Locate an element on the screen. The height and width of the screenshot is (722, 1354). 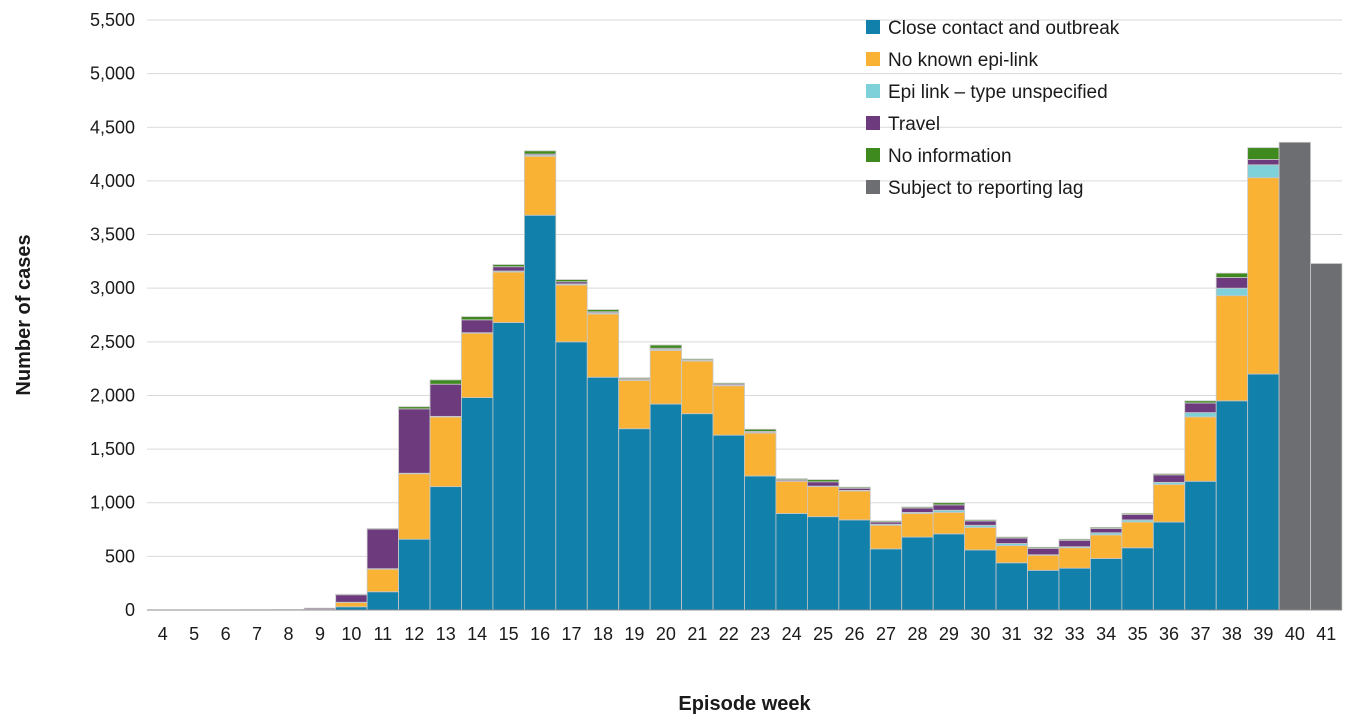
y-tick-label: 4,000 is located at coordinates (112, 181).